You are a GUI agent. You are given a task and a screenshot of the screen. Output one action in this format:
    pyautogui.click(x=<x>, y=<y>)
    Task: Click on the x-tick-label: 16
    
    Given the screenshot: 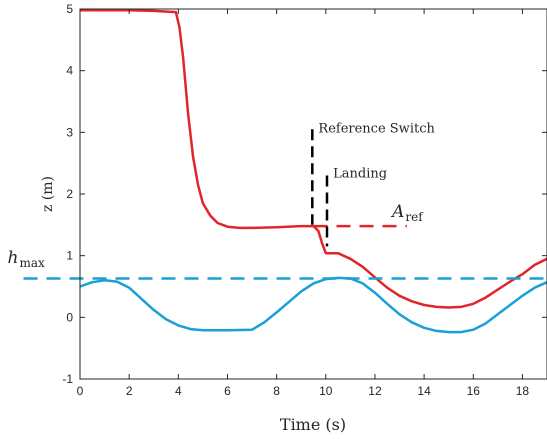 What is the action you would take?
    pyautogui.click(x=474, y=391)
    